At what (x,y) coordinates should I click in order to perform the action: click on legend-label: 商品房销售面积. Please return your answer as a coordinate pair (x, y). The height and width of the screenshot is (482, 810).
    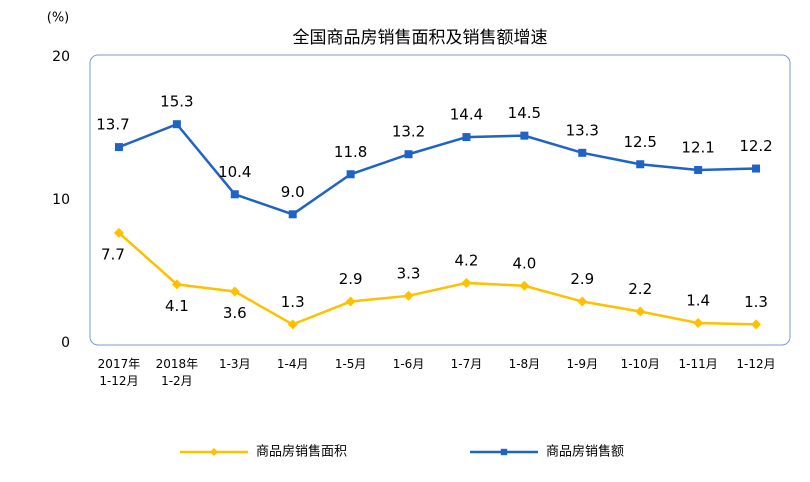
    Looking at the image, I should click on (301, 452).